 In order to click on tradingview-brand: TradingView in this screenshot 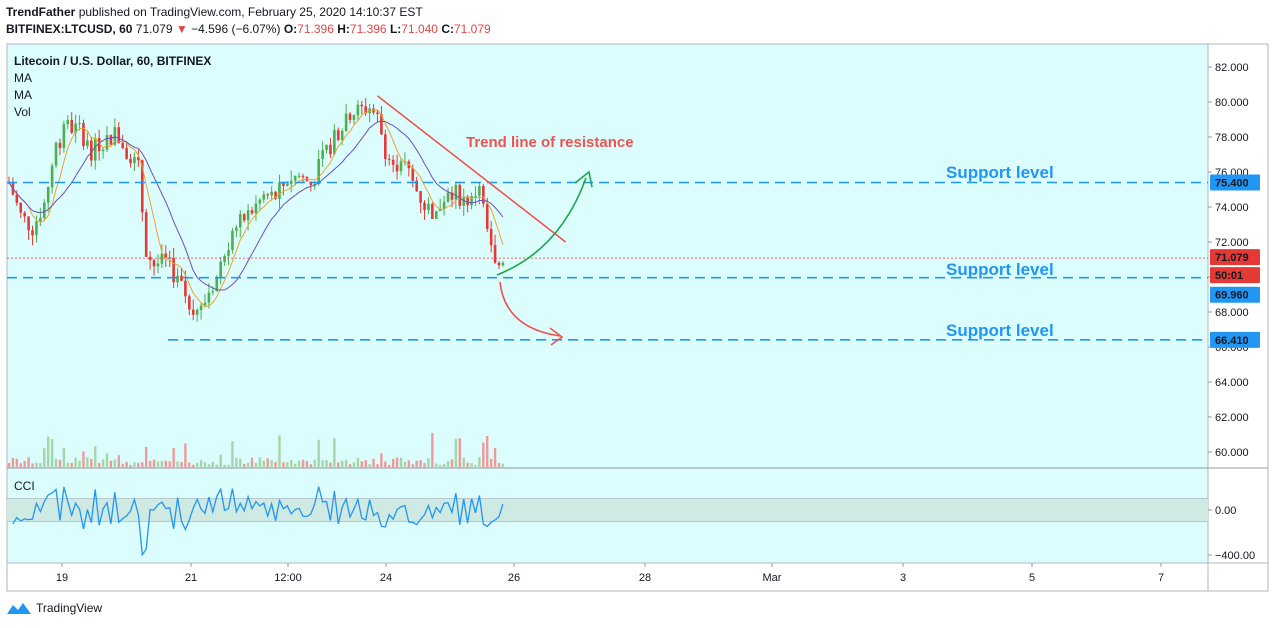, I will do `click(54, 608)`.